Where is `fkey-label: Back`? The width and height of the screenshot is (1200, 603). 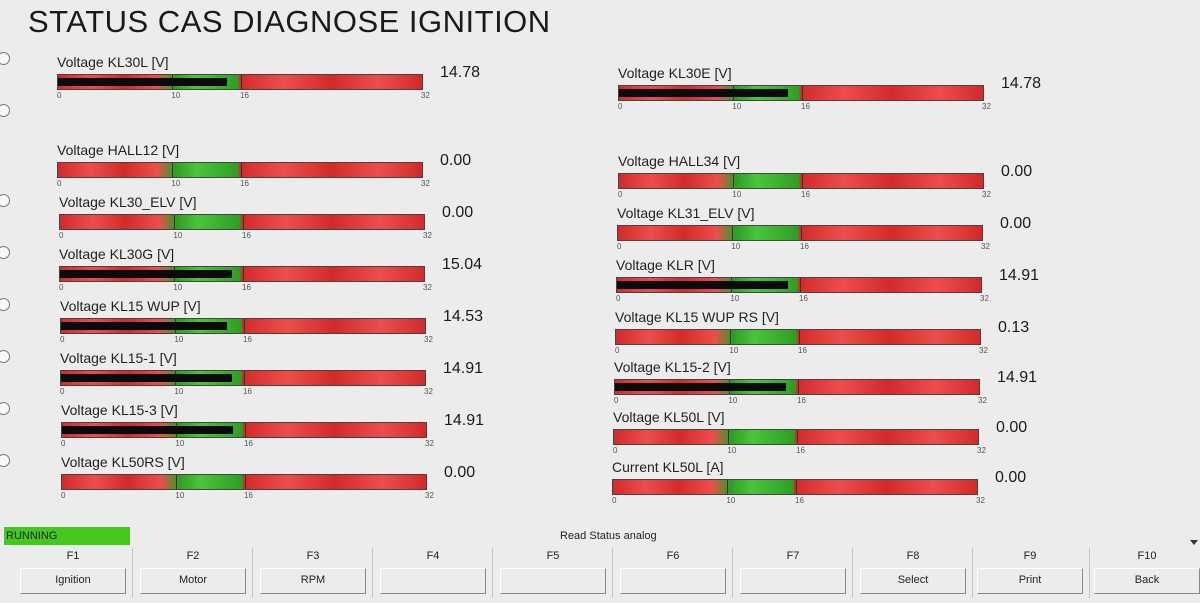
fkey-label: Back is located at coordinates (1147, 580).